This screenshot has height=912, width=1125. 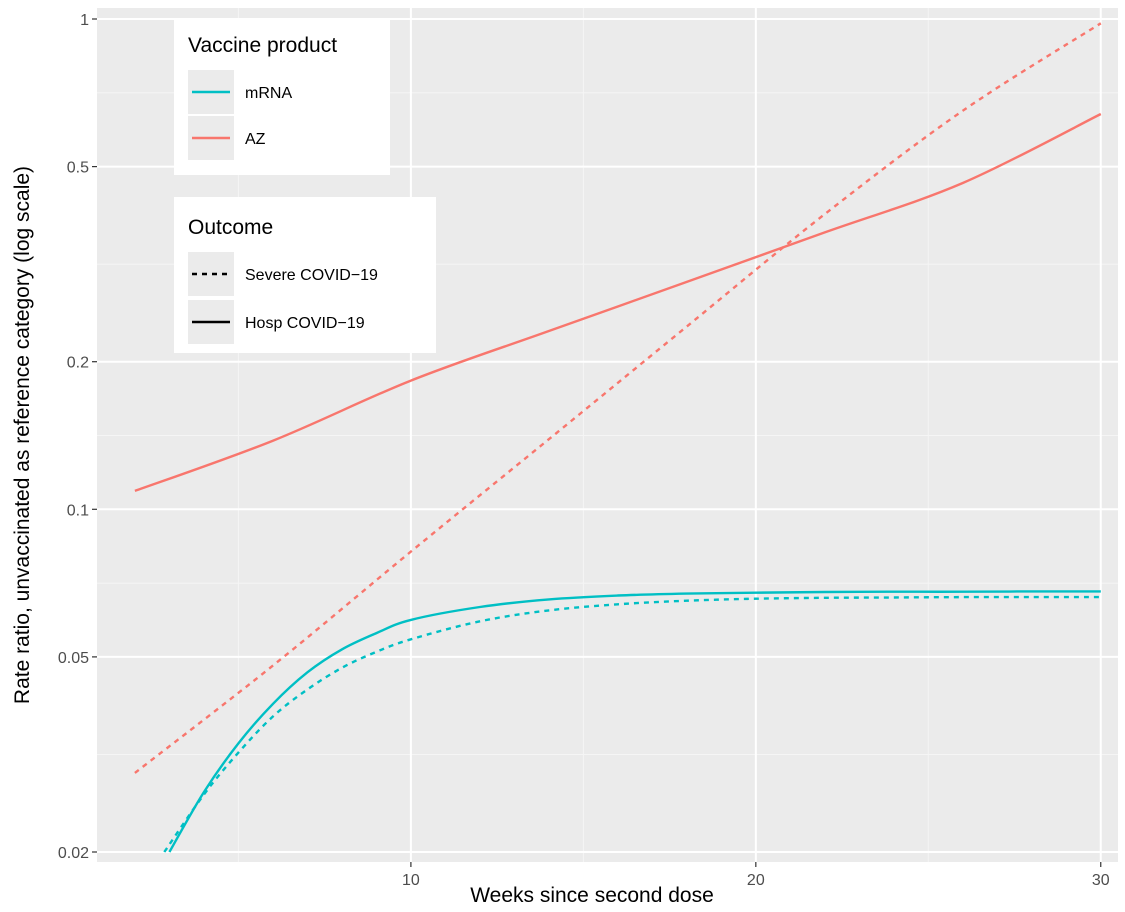 What do you see at coordinates (78, 168) in the screenshot?
I see `y-tick-label: 0.5` at bounding box center [78, 168].